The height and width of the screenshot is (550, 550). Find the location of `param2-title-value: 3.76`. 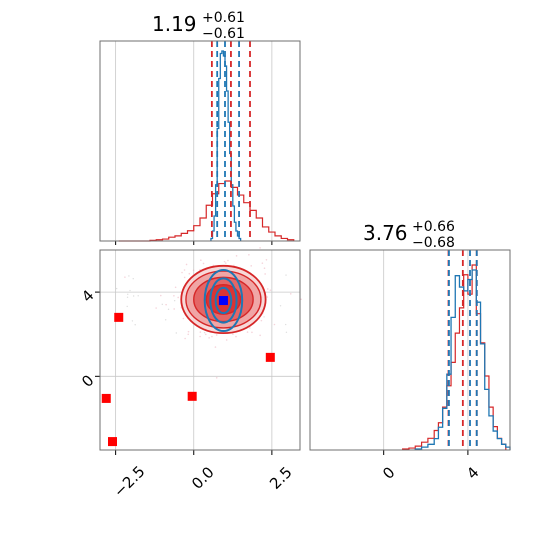

param2-title-value: 3.76 is located at coordinates (385, 233).